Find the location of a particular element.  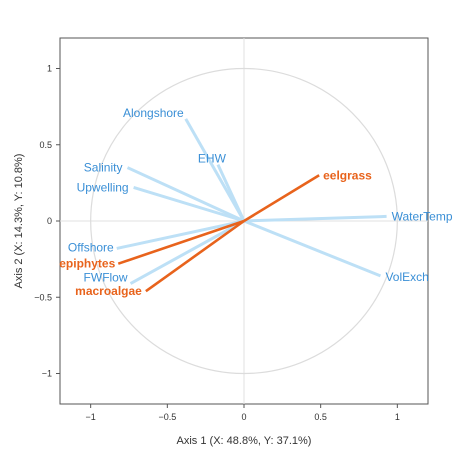

x-tick-label: 1 is located at coordinates (397, 417).